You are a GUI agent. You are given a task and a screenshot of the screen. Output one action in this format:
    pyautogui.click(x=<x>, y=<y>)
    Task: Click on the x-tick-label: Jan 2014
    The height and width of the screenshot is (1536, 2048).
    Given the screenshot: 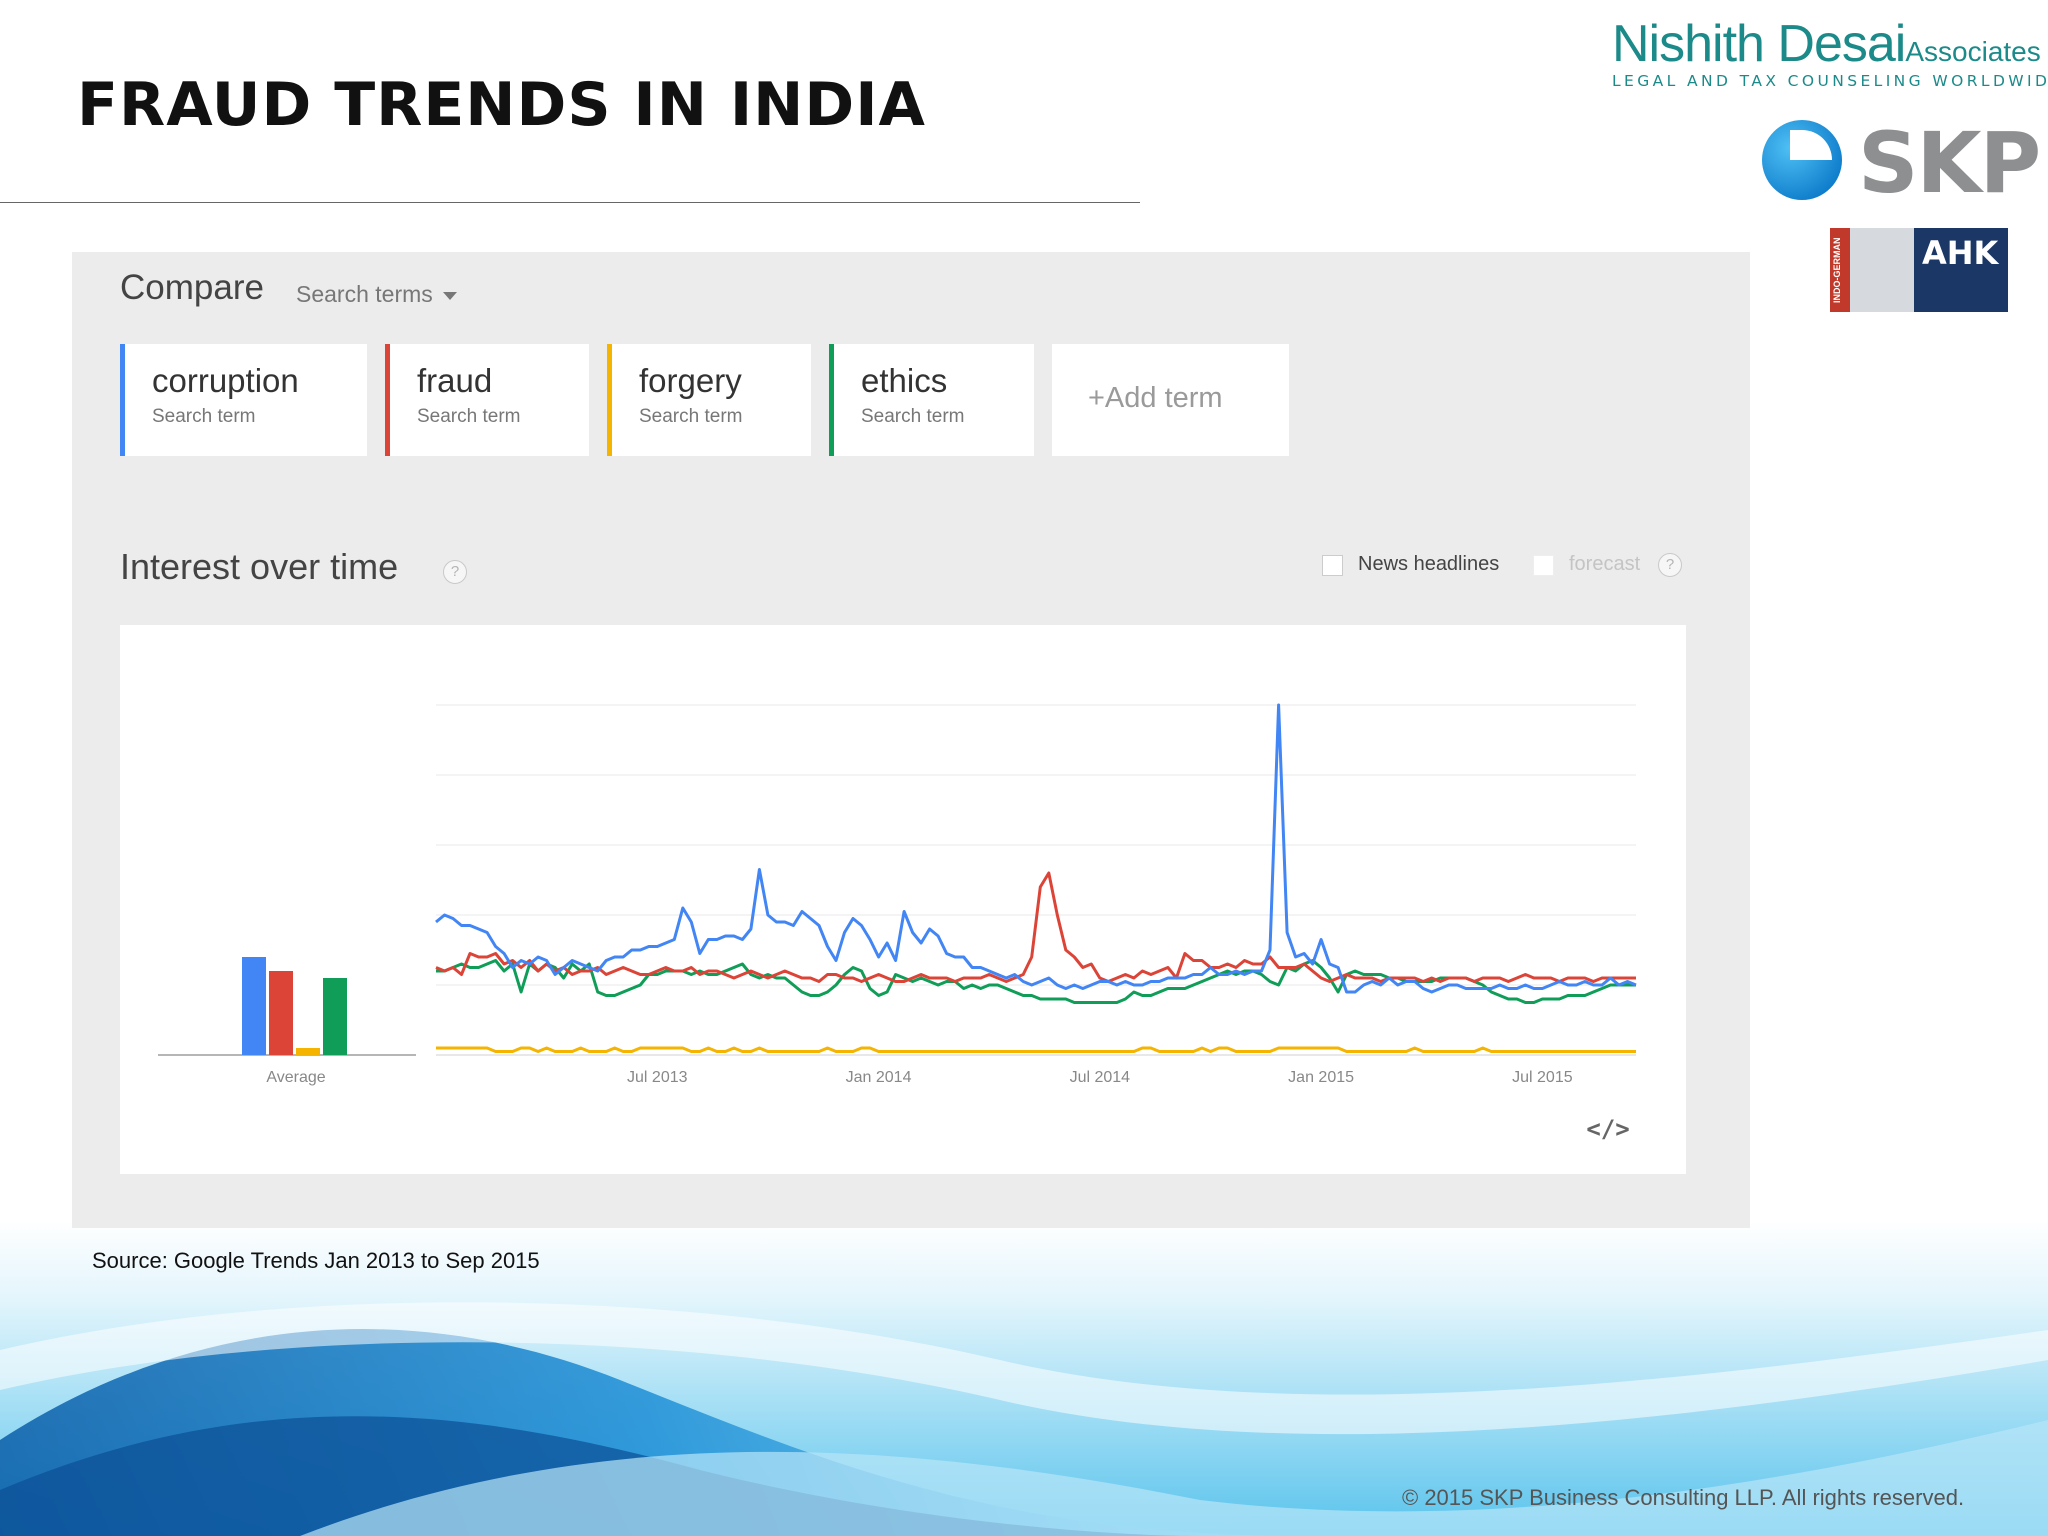 What is the action you would take?
    pyautogui.click(x=879, y=1077)
    